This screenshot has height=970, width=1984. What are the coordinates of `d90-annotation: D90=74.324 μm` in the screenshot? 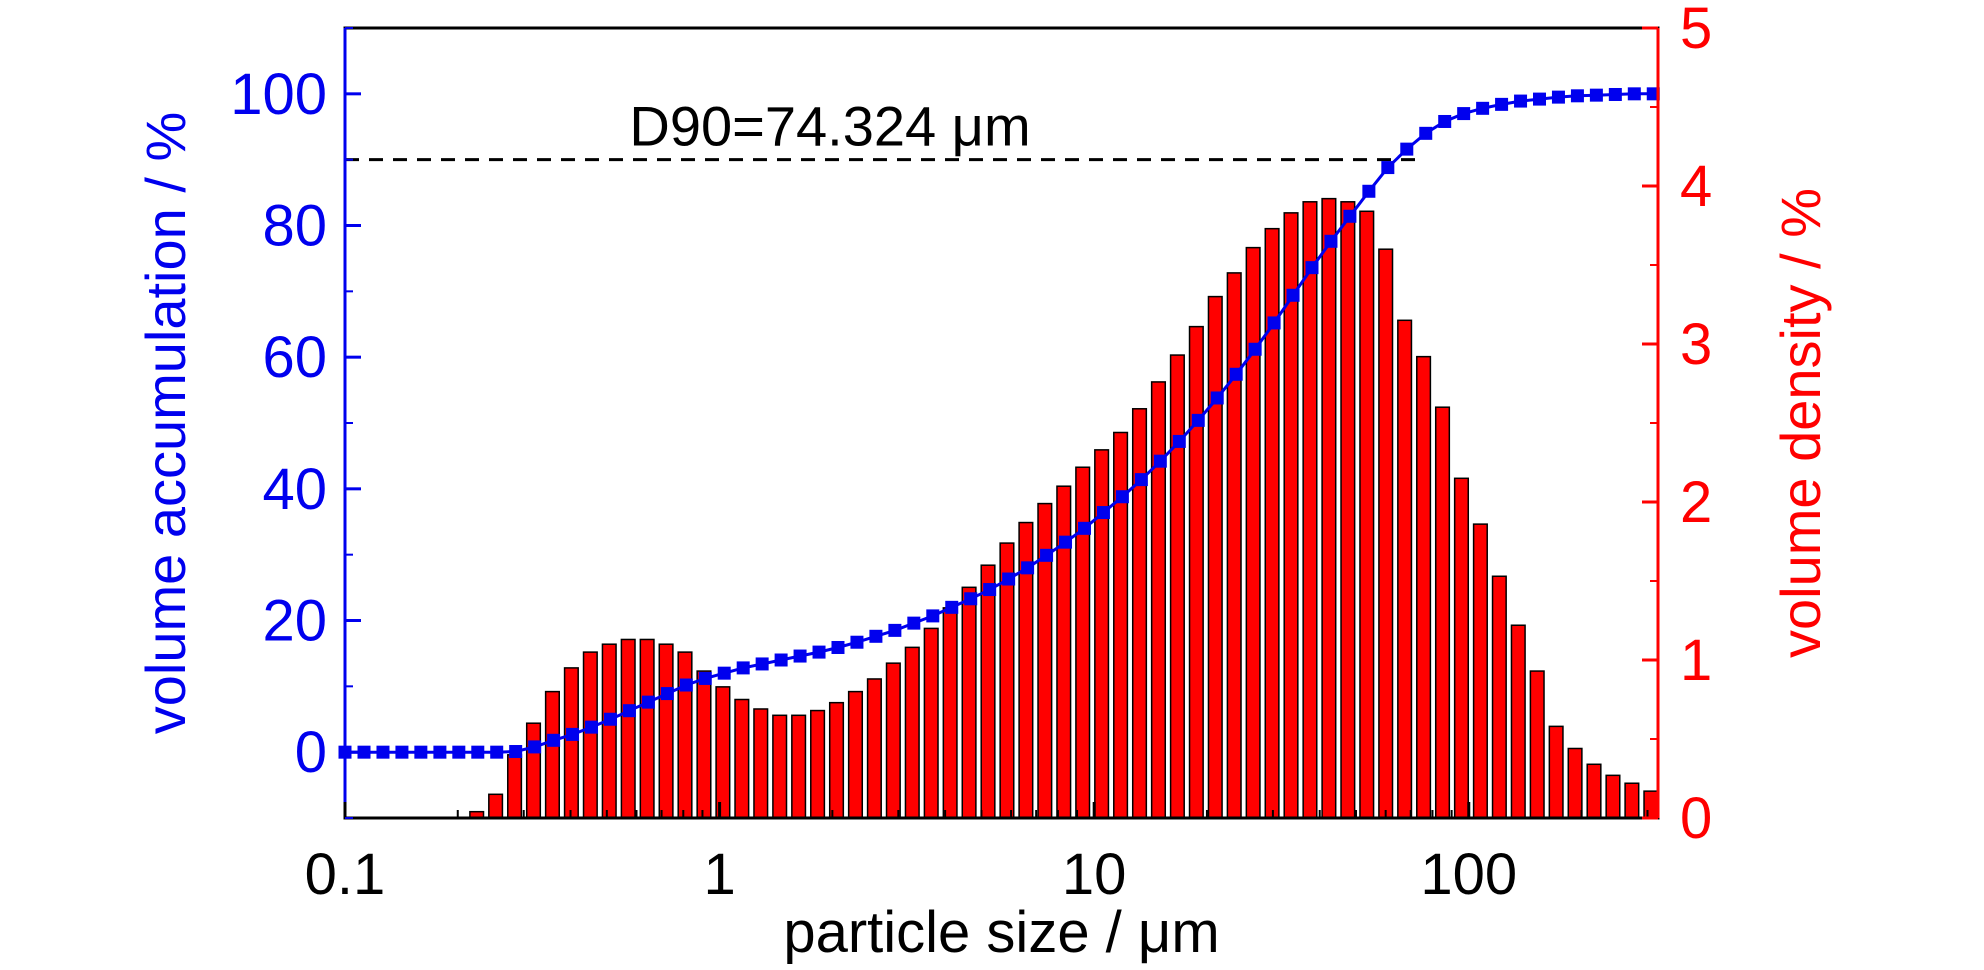 It's located at (829, 126).